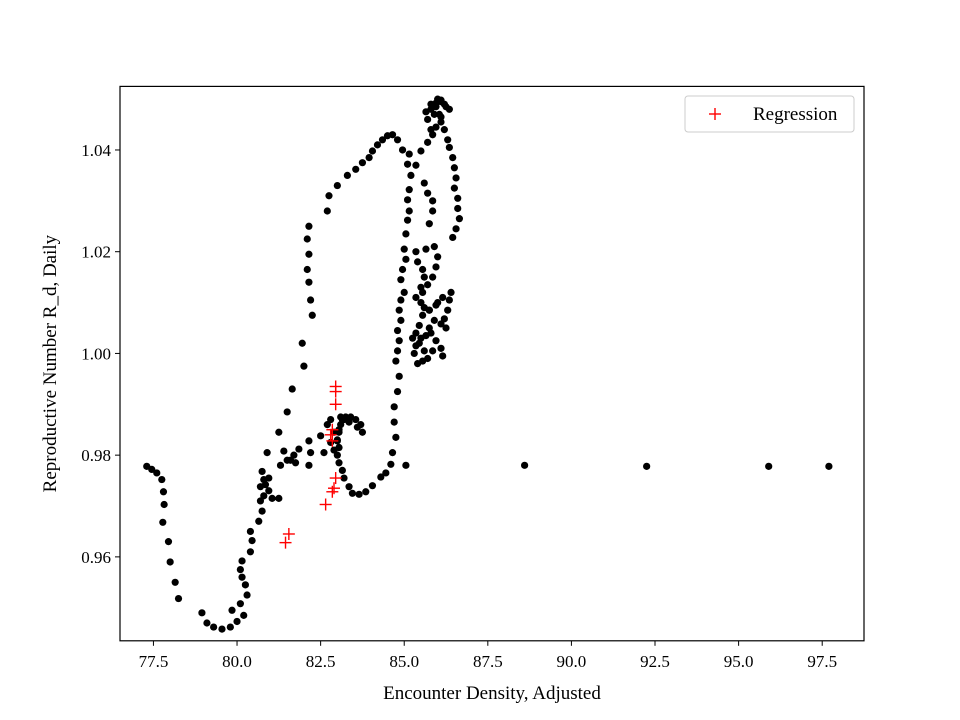 The height and width of the screenshot is (720, 960). What do you see at coordinates (96, 353) in the screenshot?
I see `y-tick-label: 1.00` at bounding box center [96, 353].